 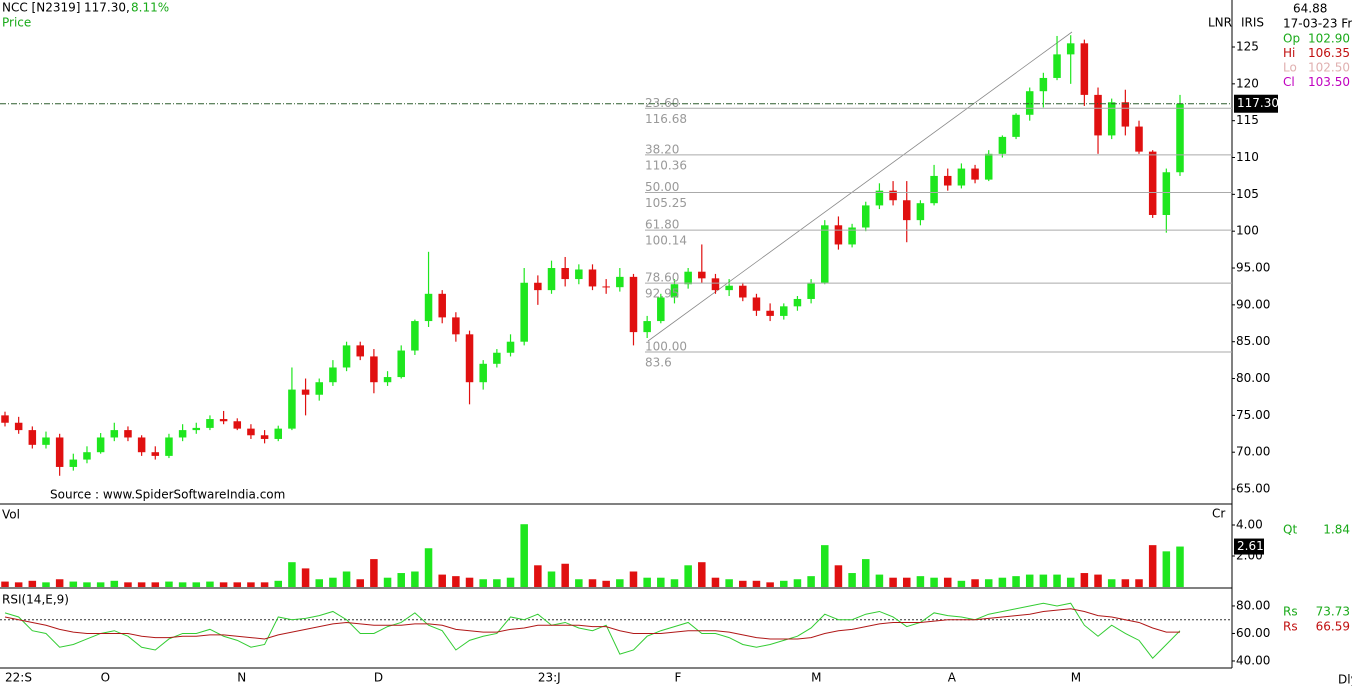 What do you see at coordinates (1247, 47) in the screenshot?
I see `y-tick-label: 125` at bounding box center [1247, 47].